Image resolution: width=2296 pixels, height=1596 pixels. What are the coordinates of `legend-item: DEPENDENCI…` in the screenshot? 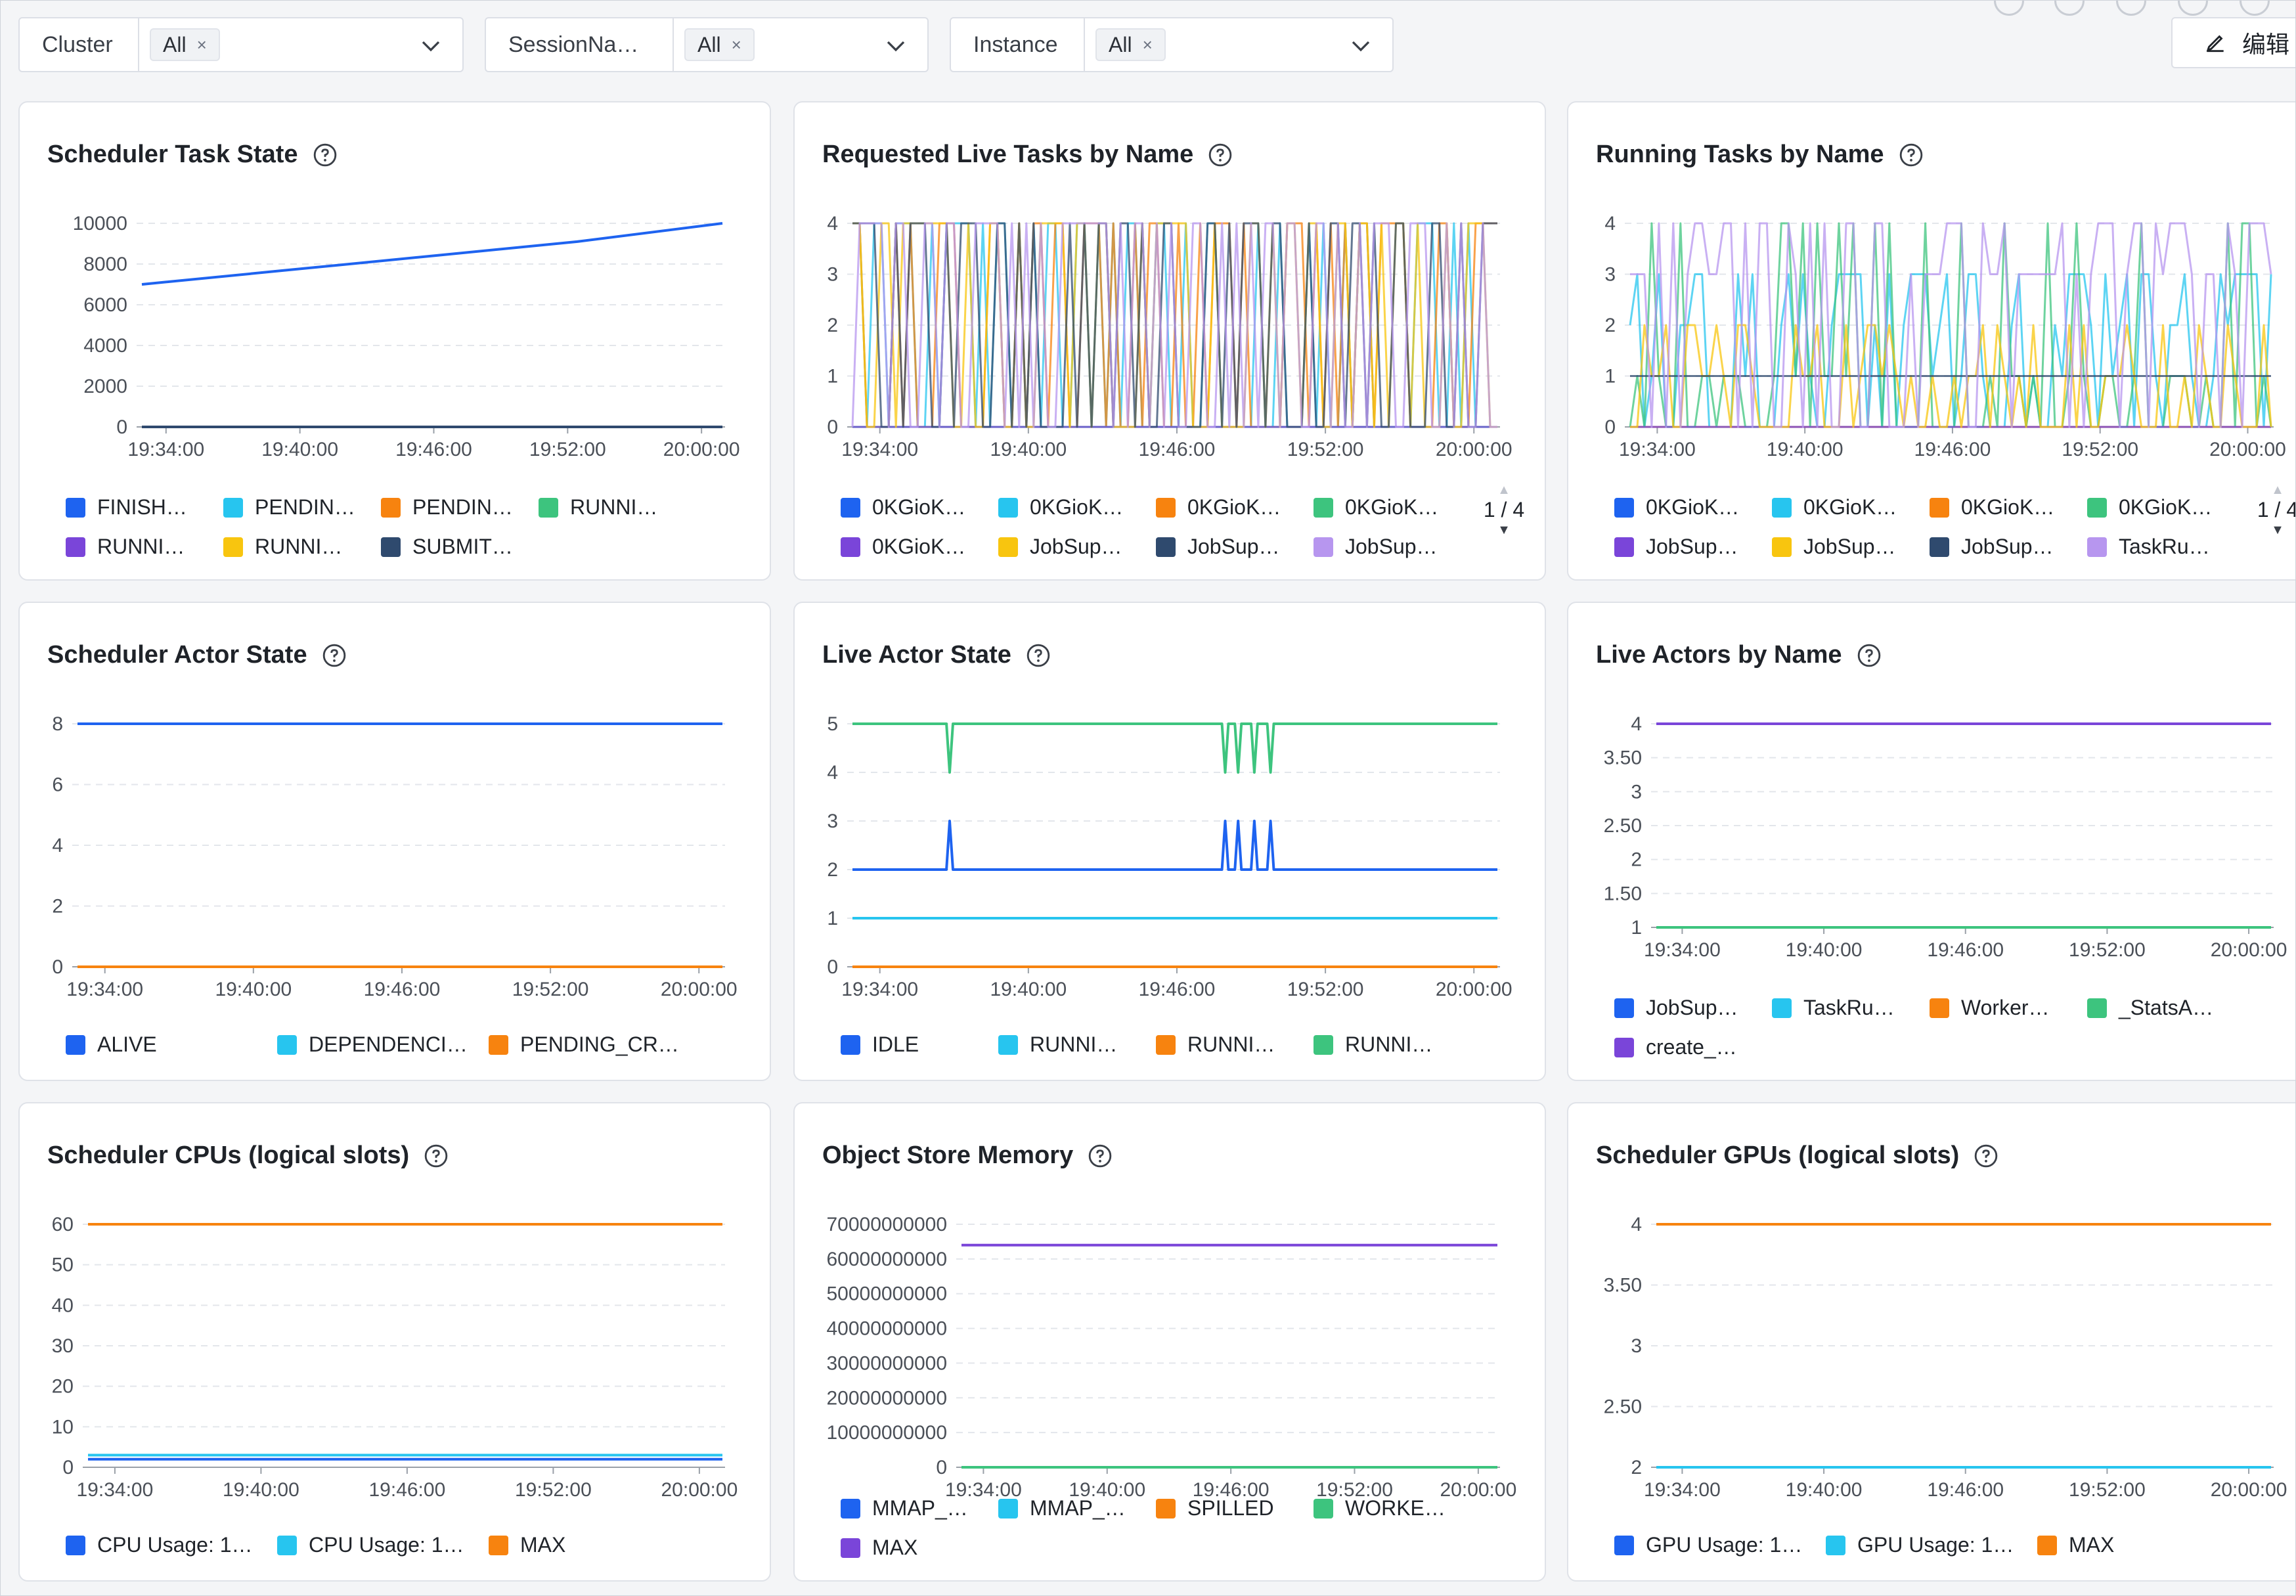 It's located at (372, 1044).